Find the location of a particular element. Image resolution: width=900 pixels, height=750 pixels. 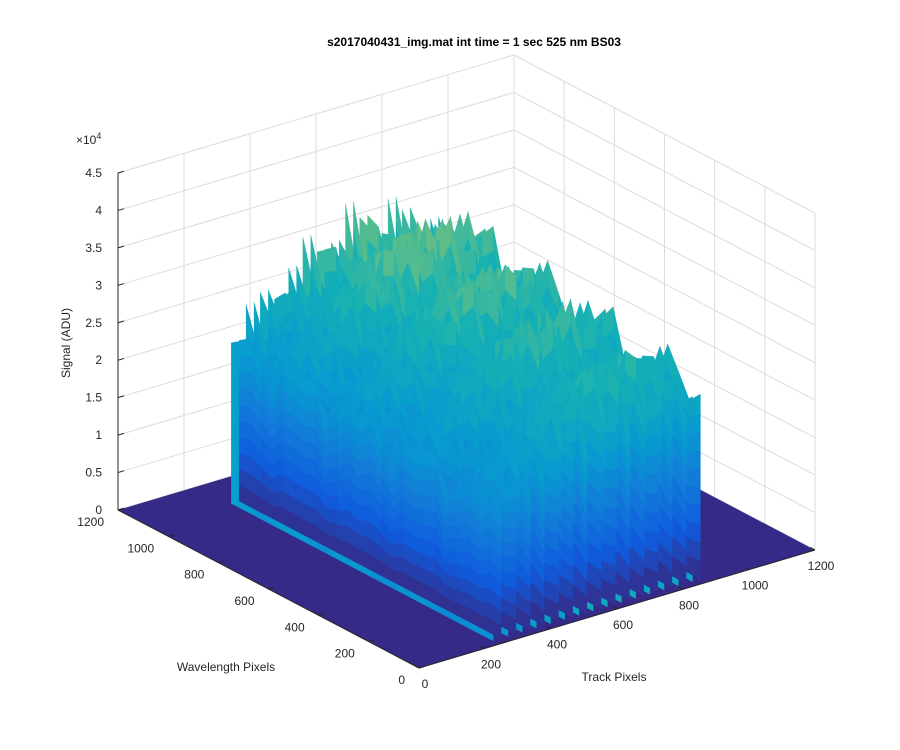

x-tick-label: 800 is located at coordinates (689, 605).